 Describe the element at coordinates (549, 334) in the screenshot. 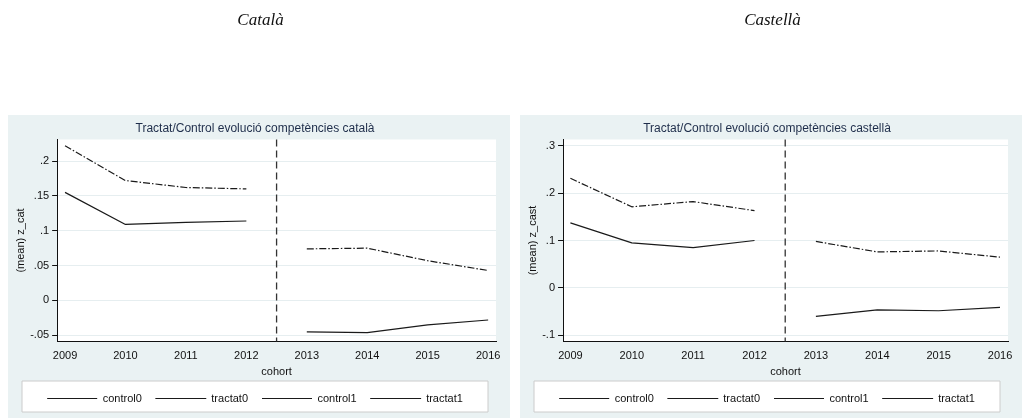

I see `y-tick-label: -.1` at that location.